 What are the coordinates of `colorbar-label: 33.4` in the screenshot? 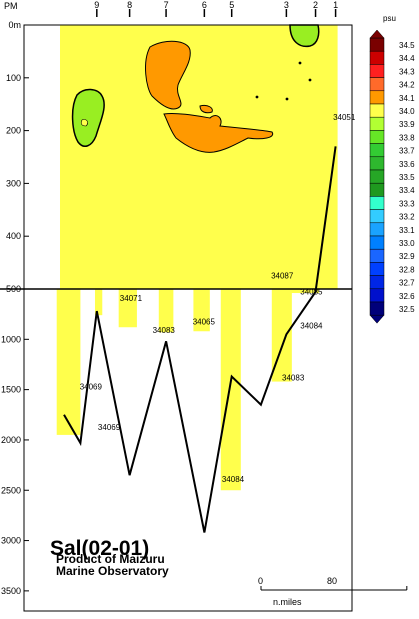 It's located at (407, 190).